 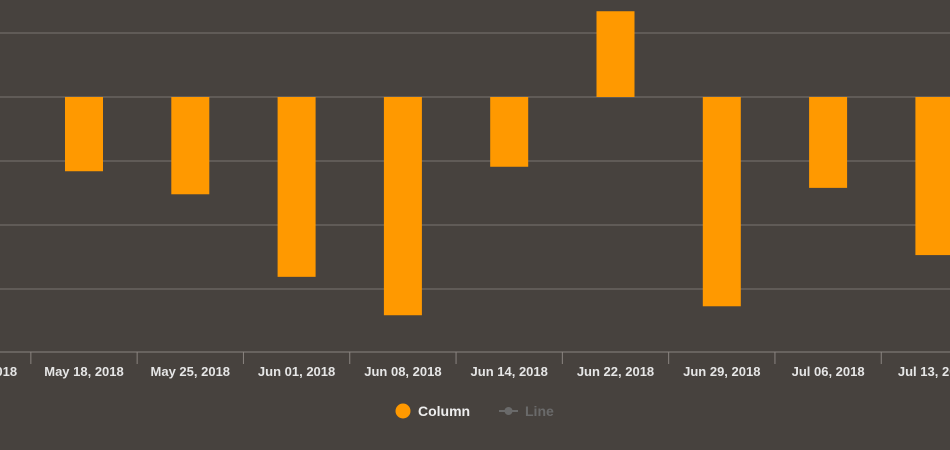 I want to click on x-tick-label: Jun 01, 2018, so click(x=296, y=371).